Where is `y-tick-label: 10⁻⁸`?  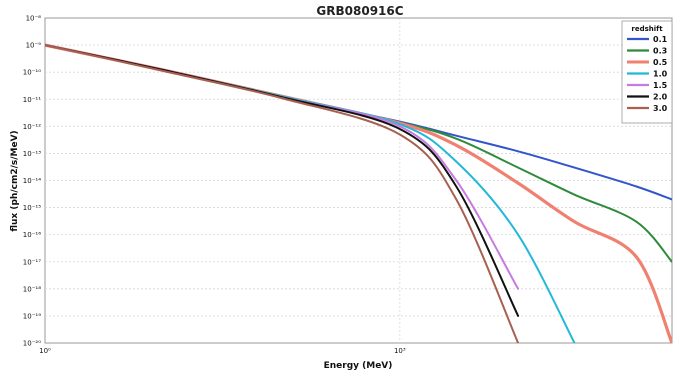
y-tick-label: 10⁻⁸ is located at coordinates (34, 19).